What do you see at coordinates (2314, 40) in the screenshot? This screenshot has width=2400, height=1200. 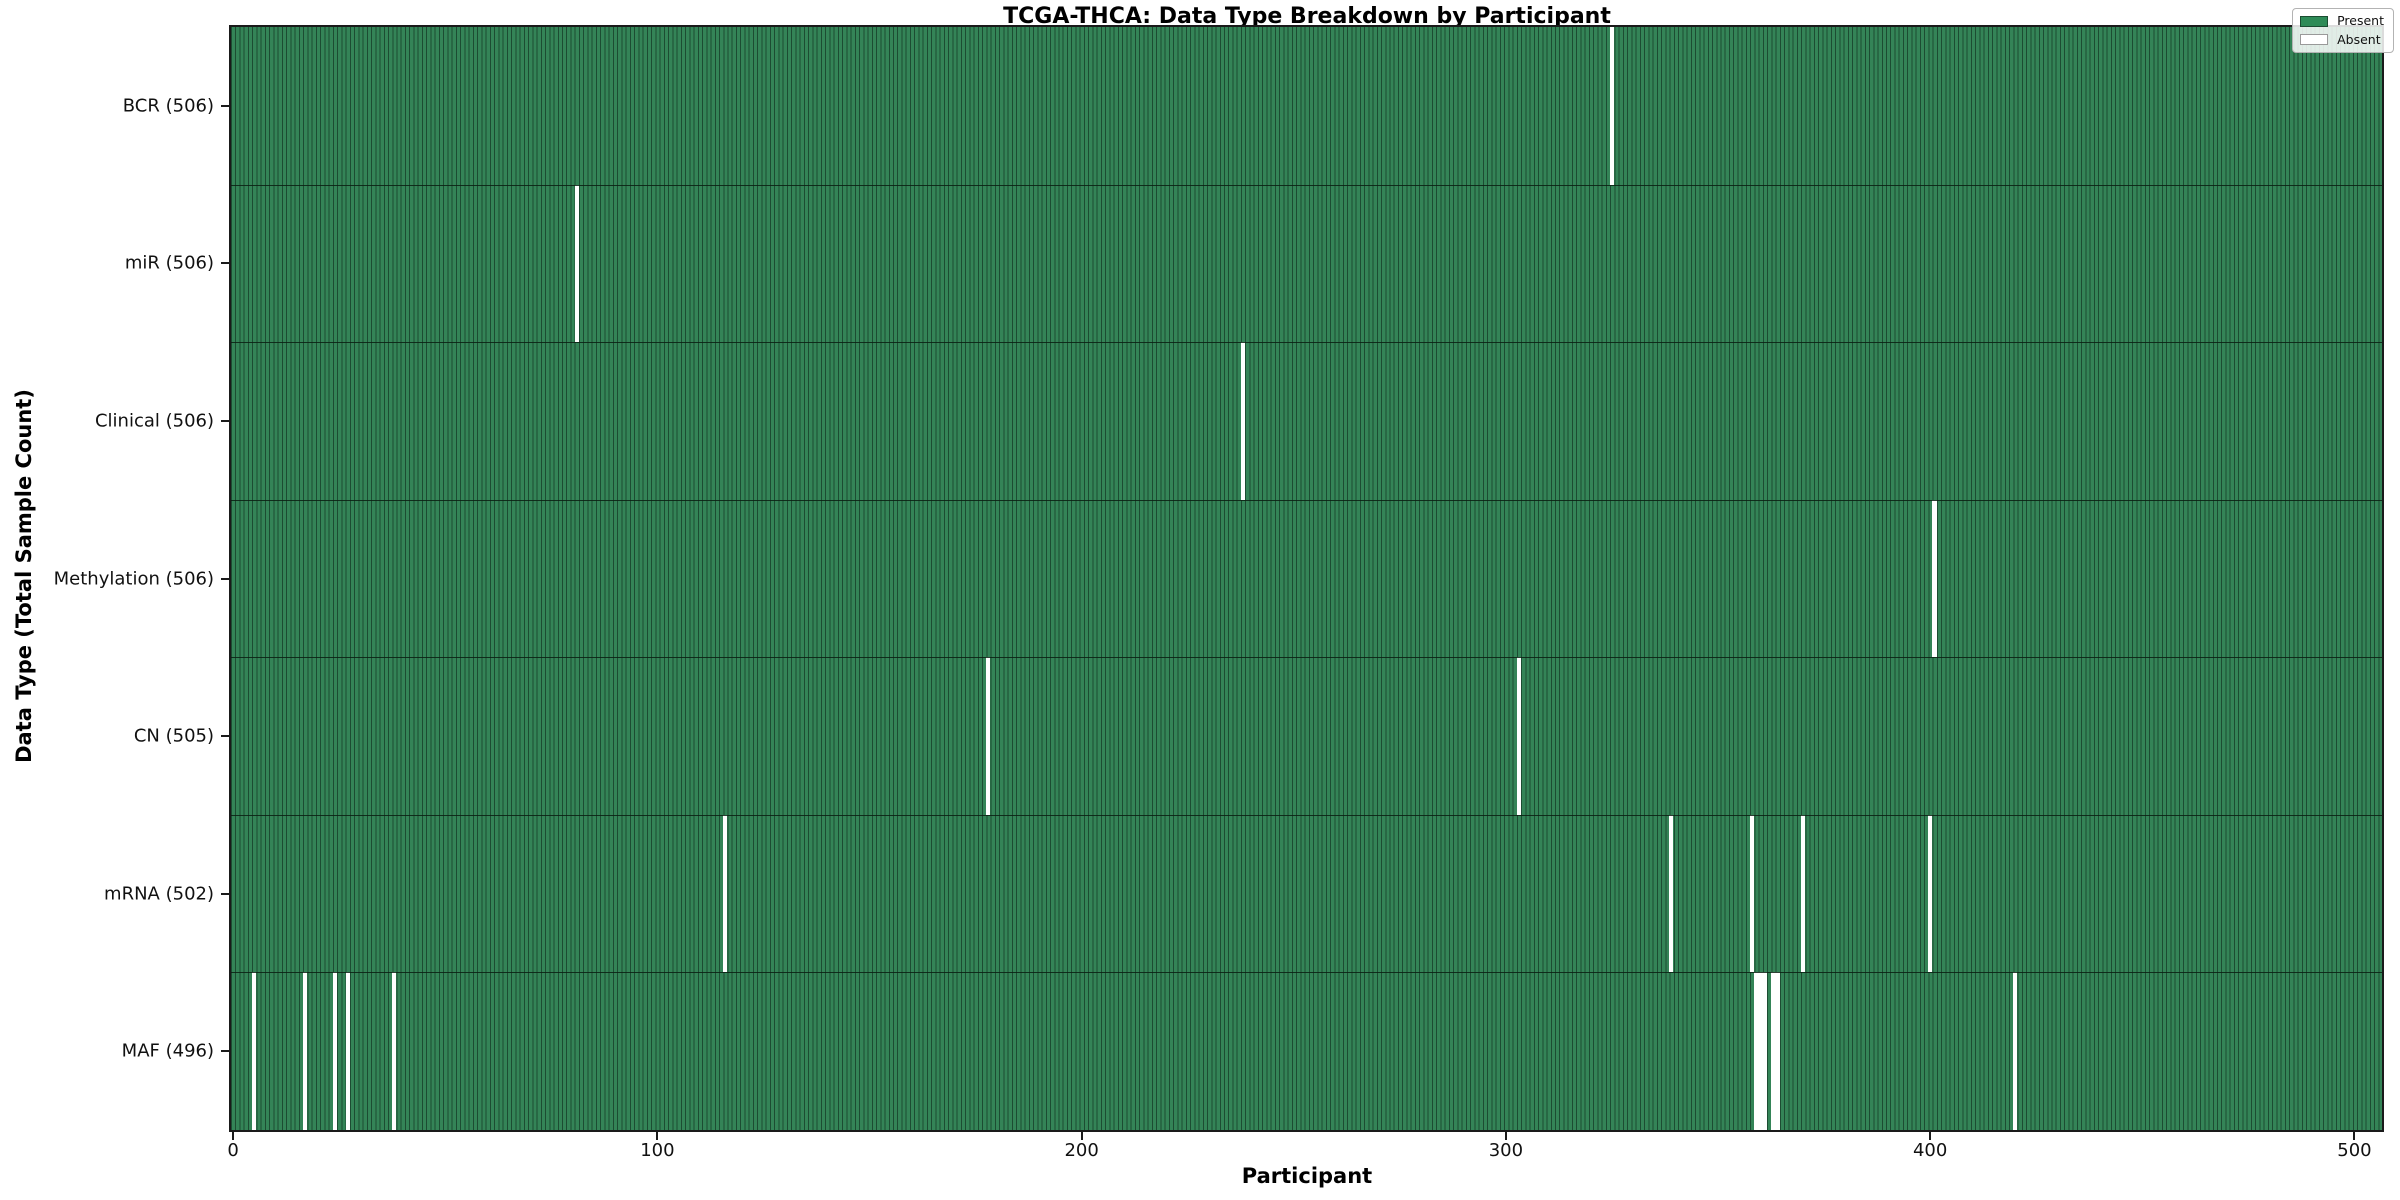 I see `legend-swatch-absent-icon` at bounding box center [2314, 40].